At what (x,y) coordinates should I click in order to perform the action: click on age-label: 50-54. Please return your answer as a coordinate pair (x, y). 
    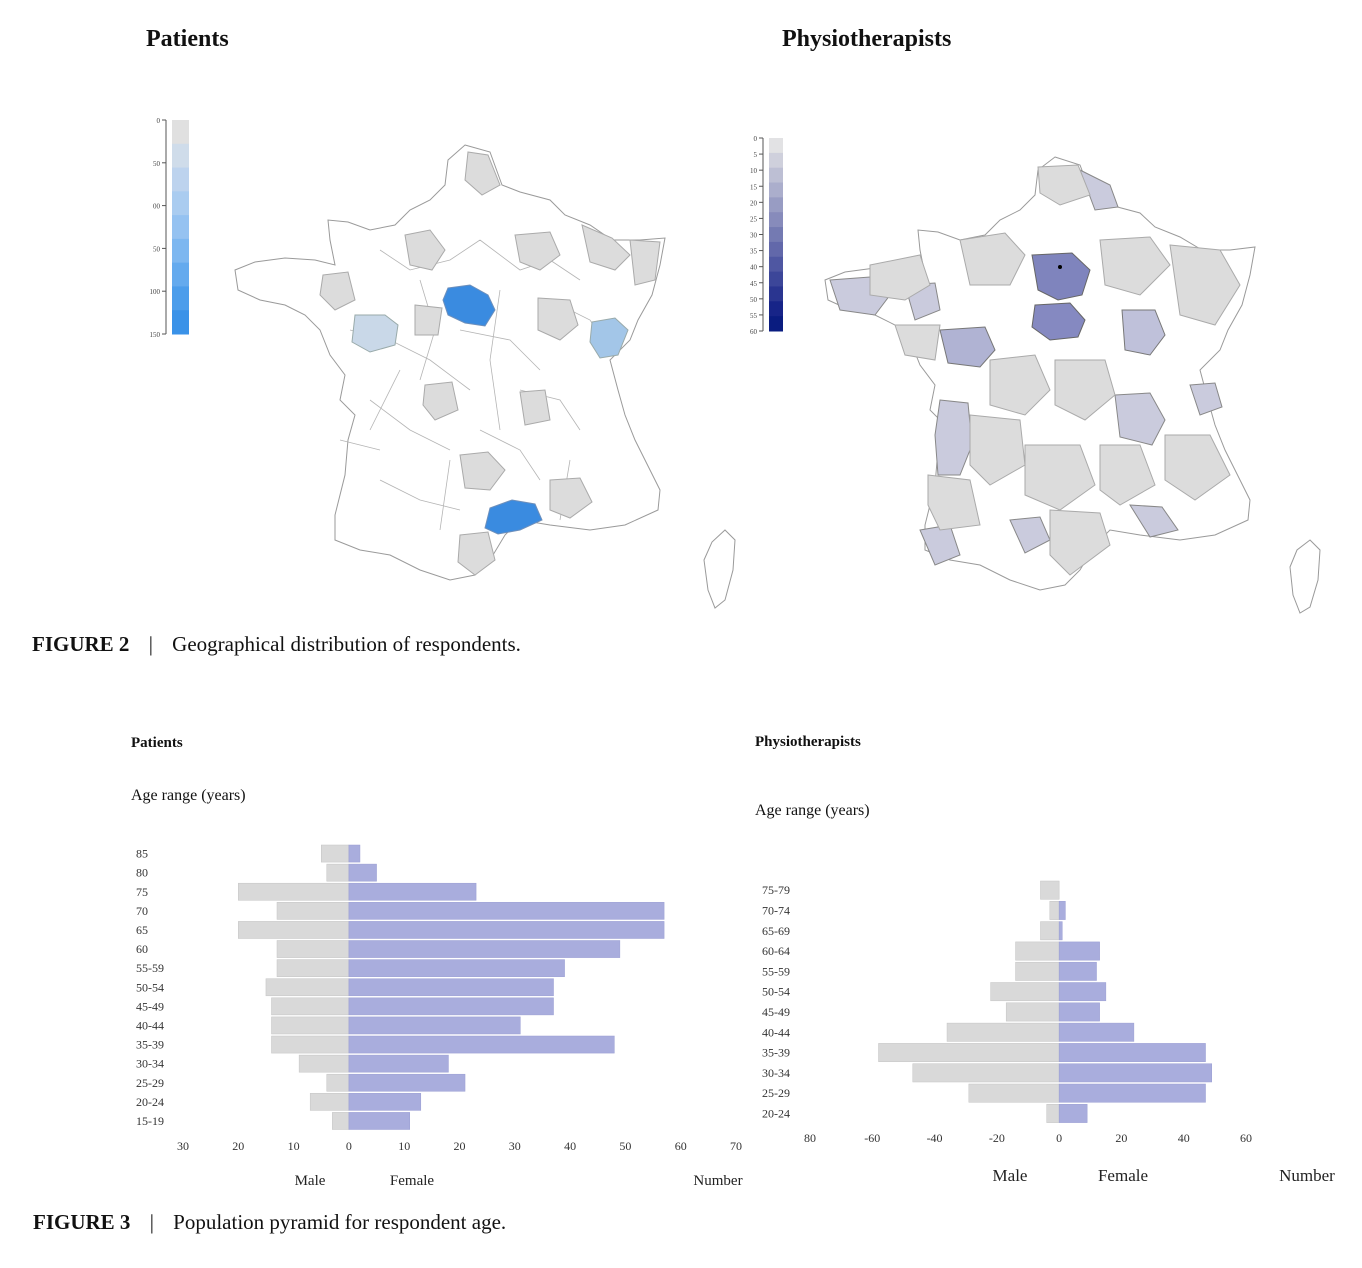
    Looking at the image, I should click on (776, 992).